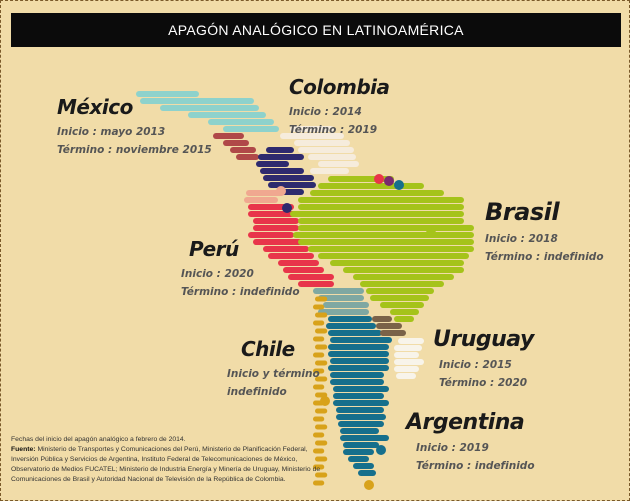 The height and width of the screenshot is (501, 630). What do you see at coordinates (134, 150) in the screenshot?
I see `country-info: Término : noviembre 2015` at bounding box center [134, 150].